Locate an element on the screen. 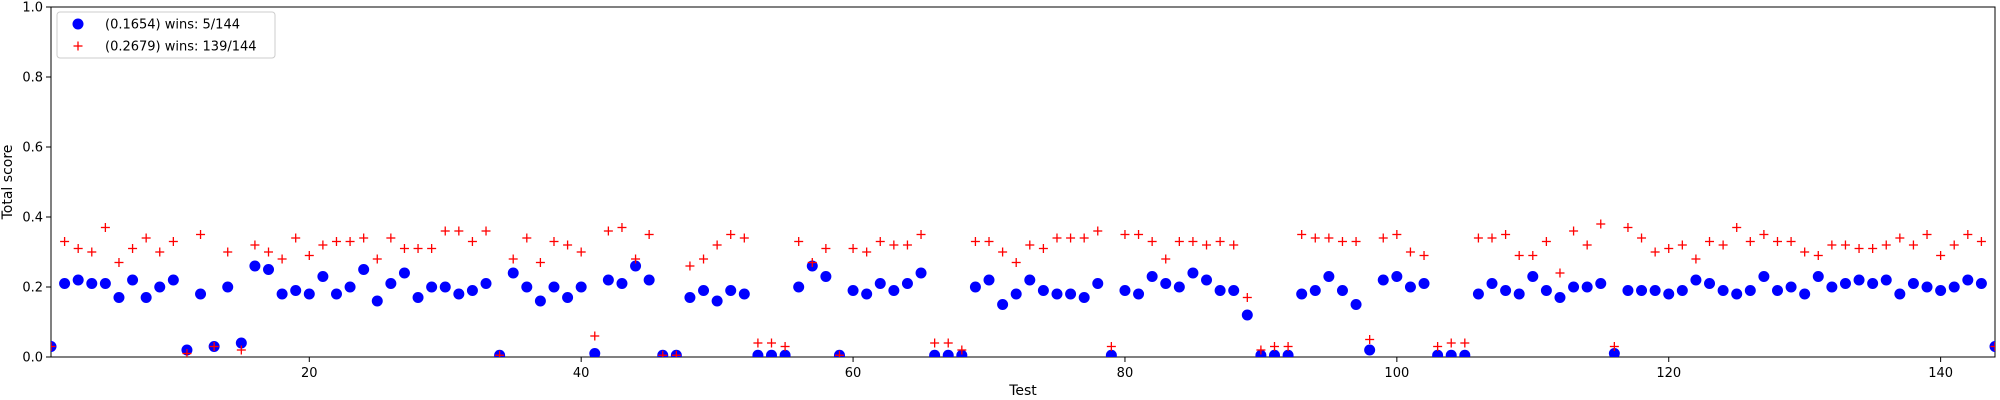 The height and width of the screenshot is (400, 2000). y-tick-label: 0.0 is located at coordinates (32, 358).